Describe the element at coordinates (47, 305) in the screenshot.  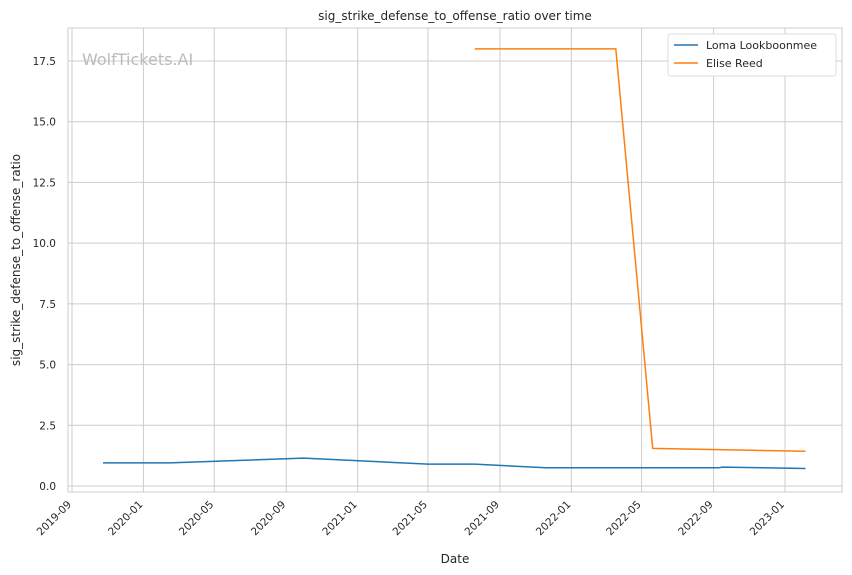
I see `y-tick-label: 7.5` at that location.